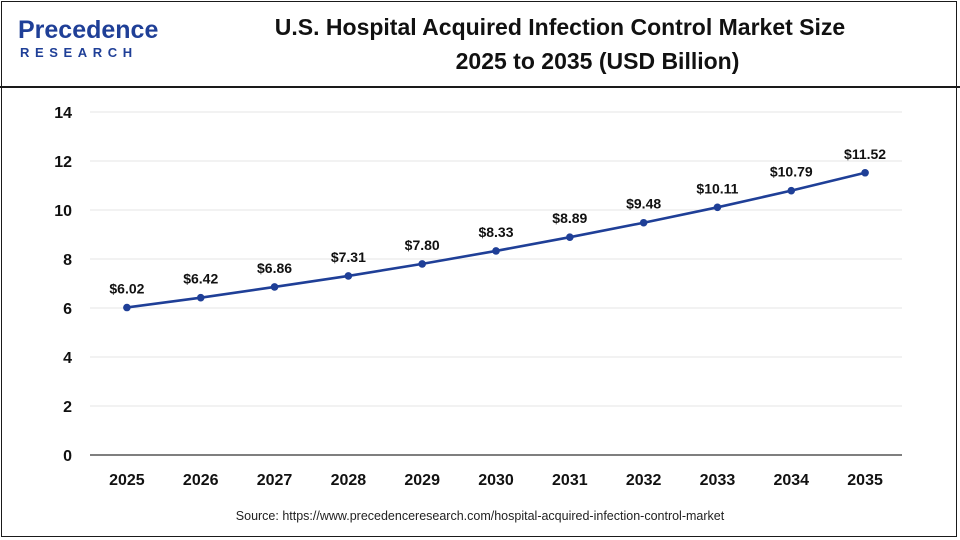 This screenshot has height=540, width=960. I want to click on x-tick-label: 2026, so click(201, 480).